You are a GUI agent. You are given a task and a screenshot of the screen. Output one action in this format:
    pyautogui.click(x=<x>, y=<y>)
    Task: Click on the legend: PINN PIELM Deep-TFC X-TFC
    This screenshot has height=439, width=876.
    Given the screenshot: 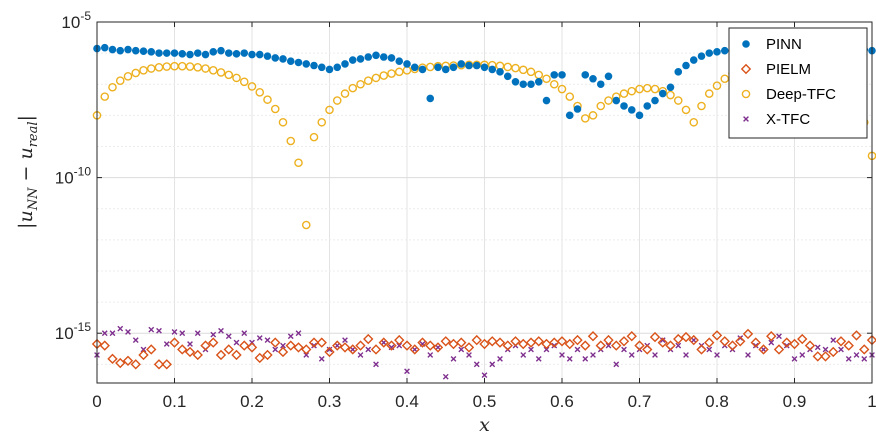 What is the action you would take?
    pyautogui.click(x=798, y=83)
    